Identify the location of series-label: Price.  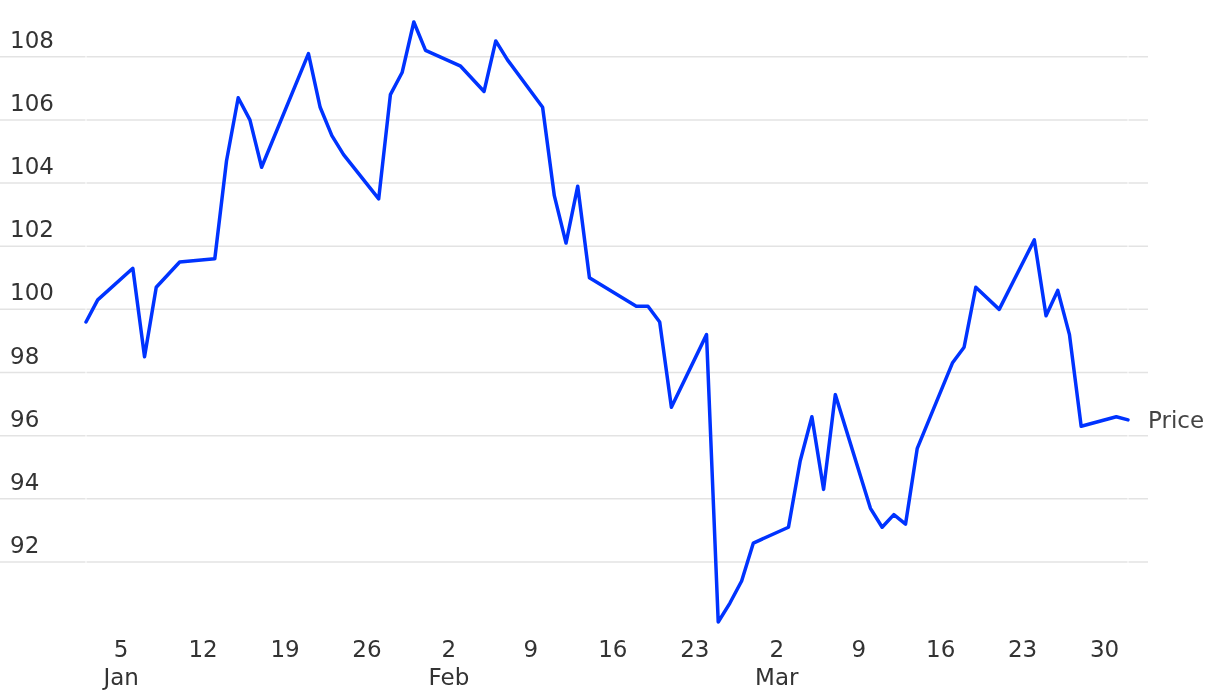
(1176, 419).